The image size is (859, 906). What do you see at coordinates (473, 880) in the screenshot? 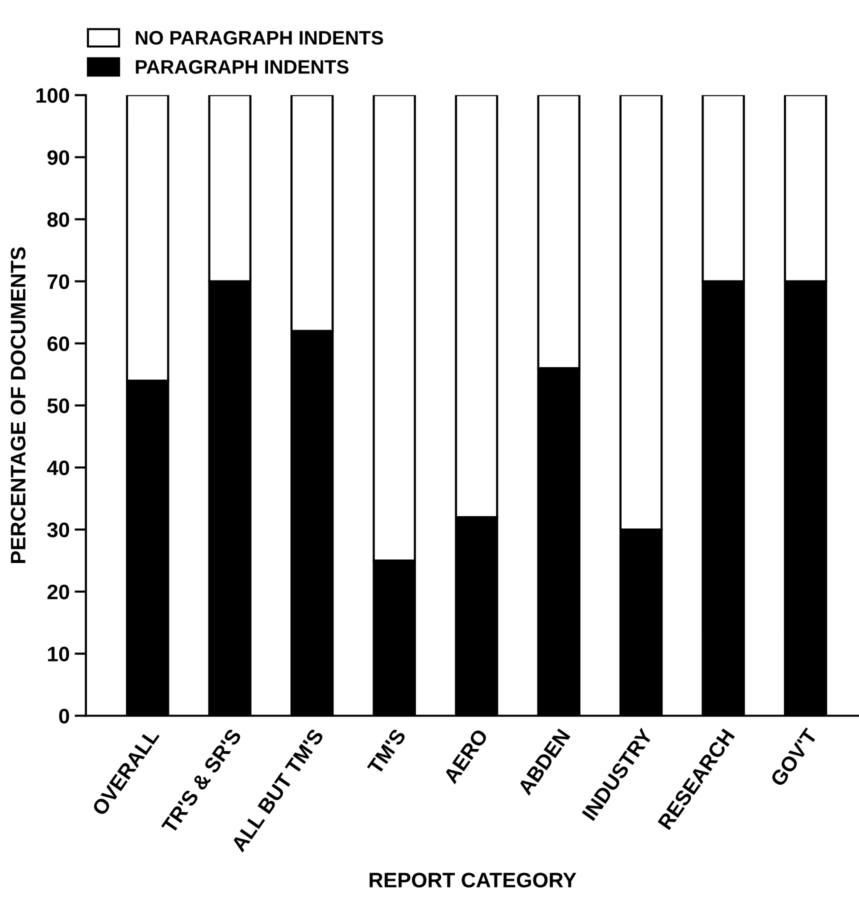
I see `x-axis-title: REPORT CATEGORY` at bounding box center [473, 880].